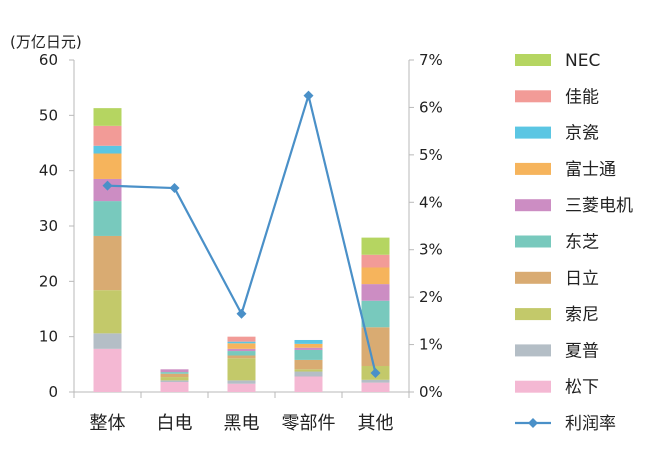  Describe the element at coordinates (431, 345) in the screenshot. I see `y2-tick-label: 1%` at that location.